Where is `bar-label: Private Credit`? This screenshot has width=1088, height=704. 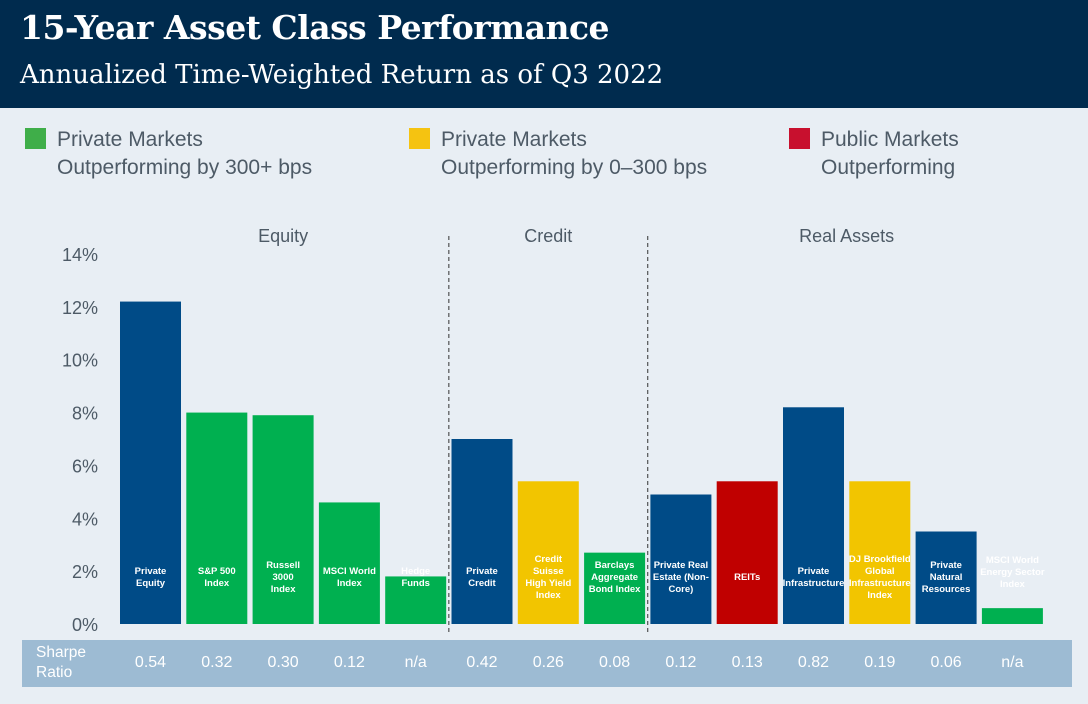 bar-label: Private Credit is located at coordinates (482, 577).